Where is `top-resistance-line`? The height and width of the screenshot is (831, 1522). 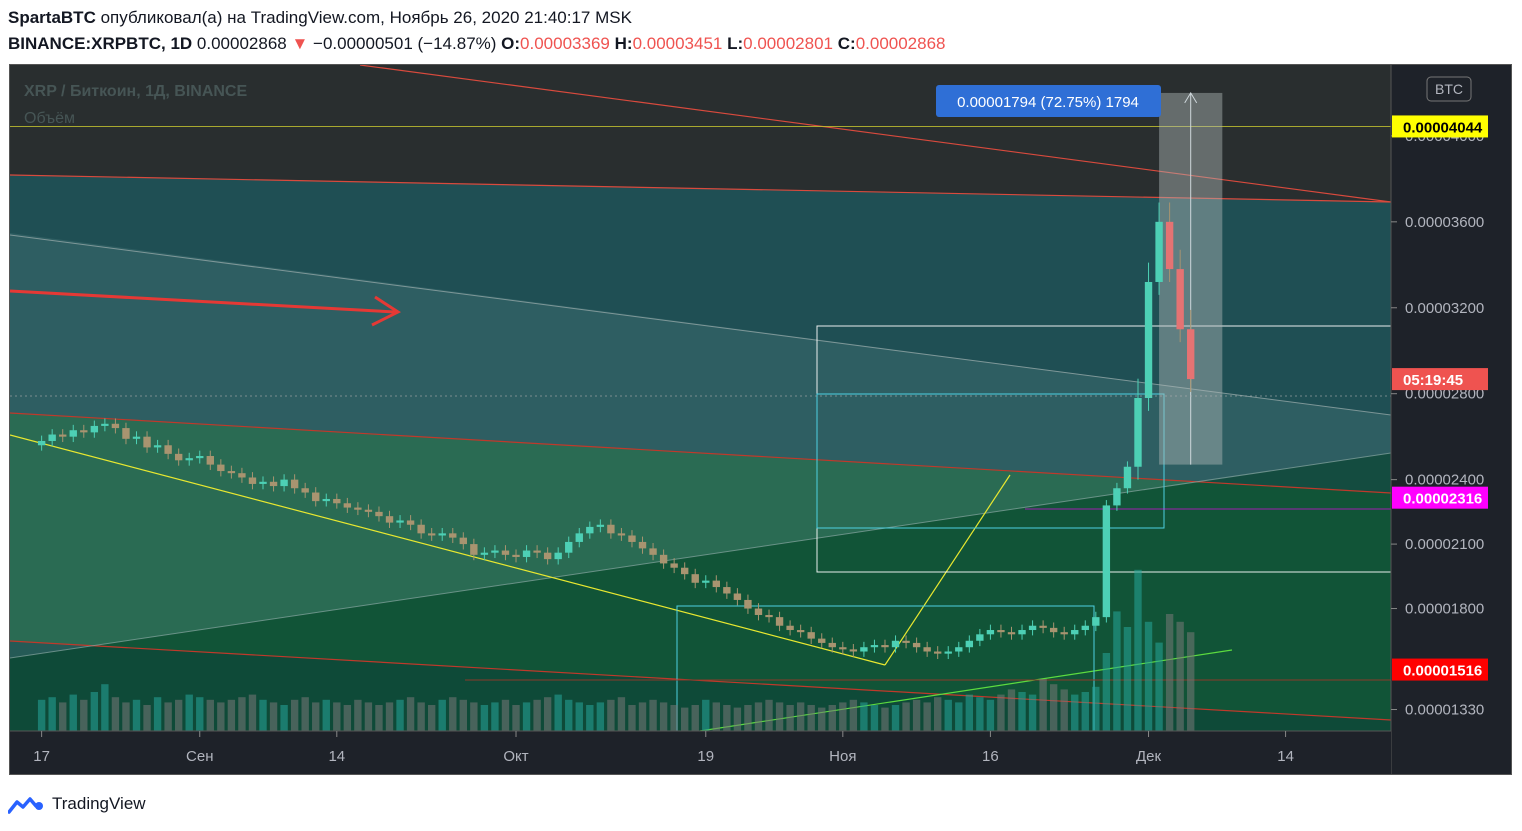 top-resistance-line is located at coordinates (875, 134).